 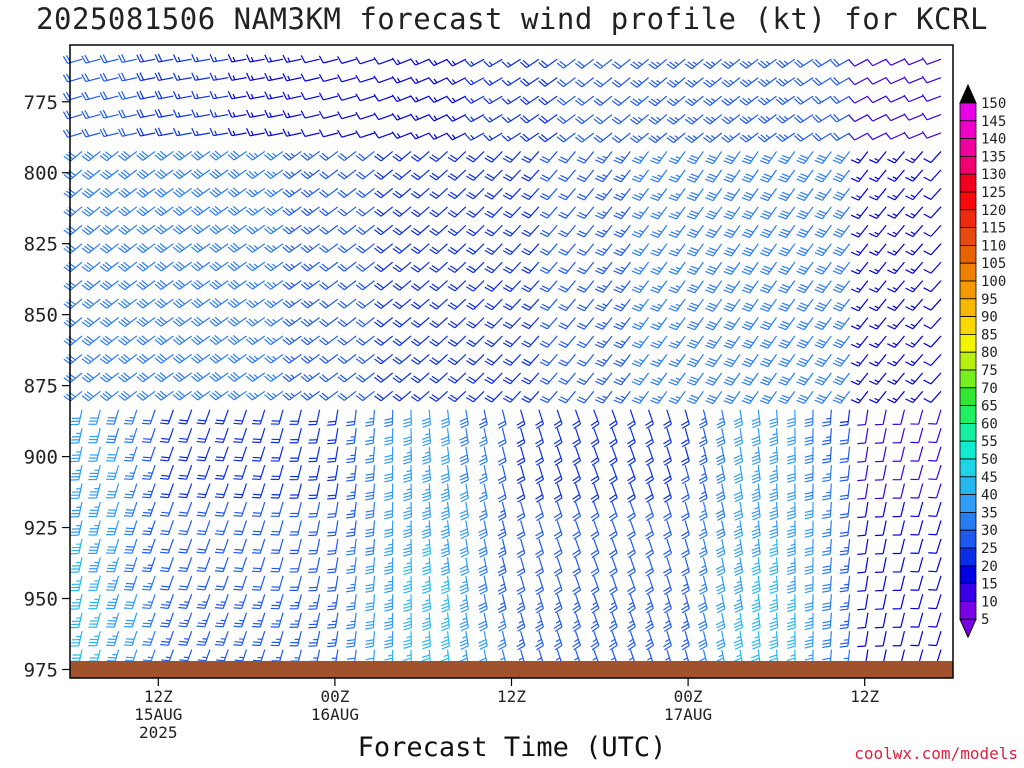 I want to click on colorbar-label: 50, so click(x=989, y=460).